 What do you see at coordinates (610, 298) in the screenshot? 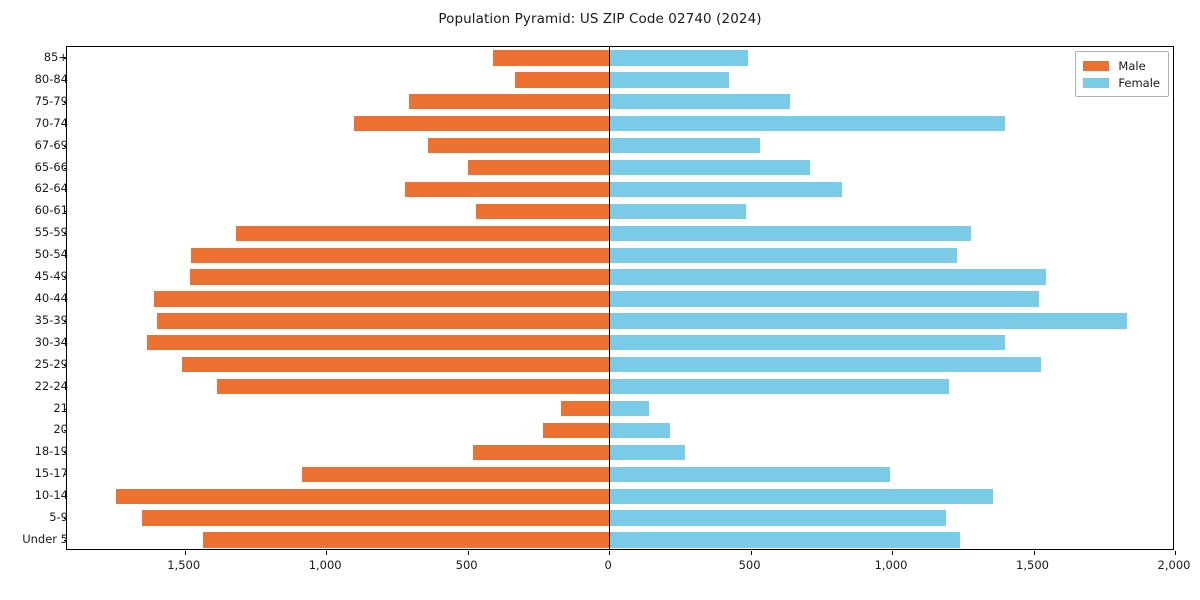
I see `zero-reference-line` at bounding box center [610, 298].